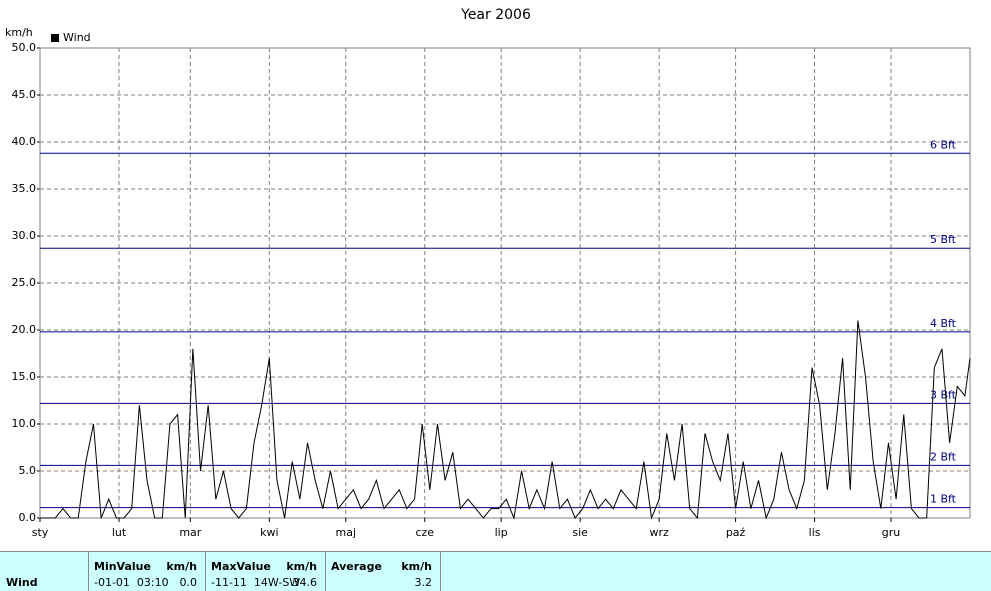  Describe the element at coordinates (22, 582) in the screenshot. I see `row-label: Wind` at that location.